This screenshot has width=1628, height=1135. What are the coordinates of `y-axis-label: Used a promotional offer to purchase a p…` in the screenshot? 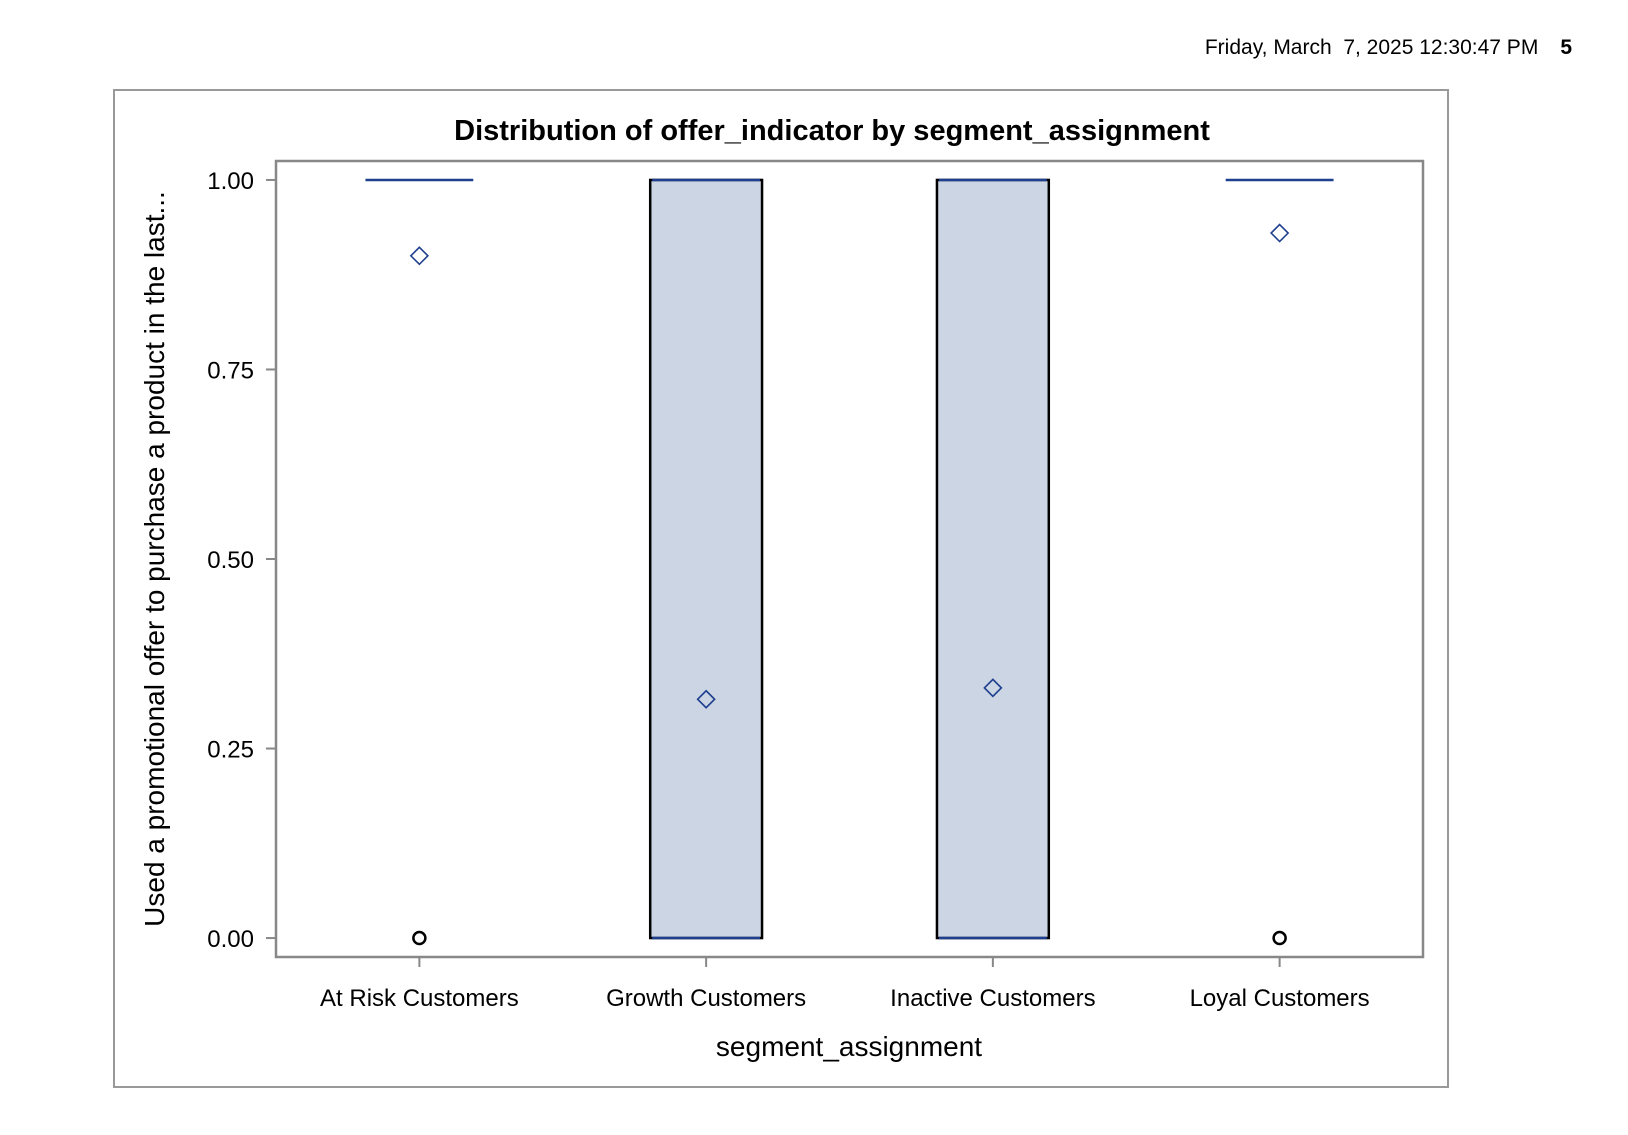 It's located at (154, 559).